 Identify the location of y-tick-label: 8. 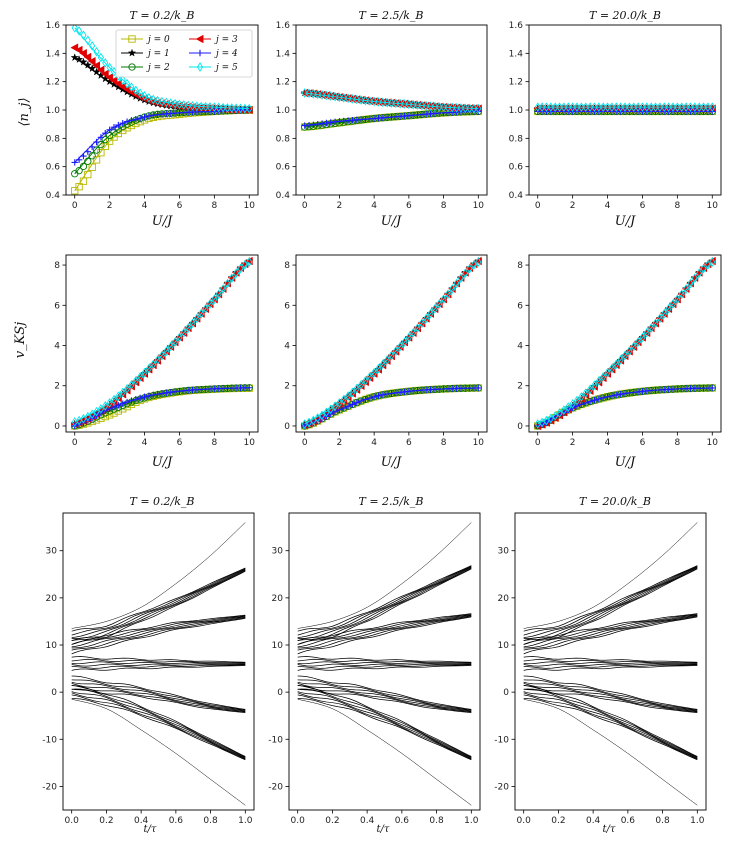
(57, 266).